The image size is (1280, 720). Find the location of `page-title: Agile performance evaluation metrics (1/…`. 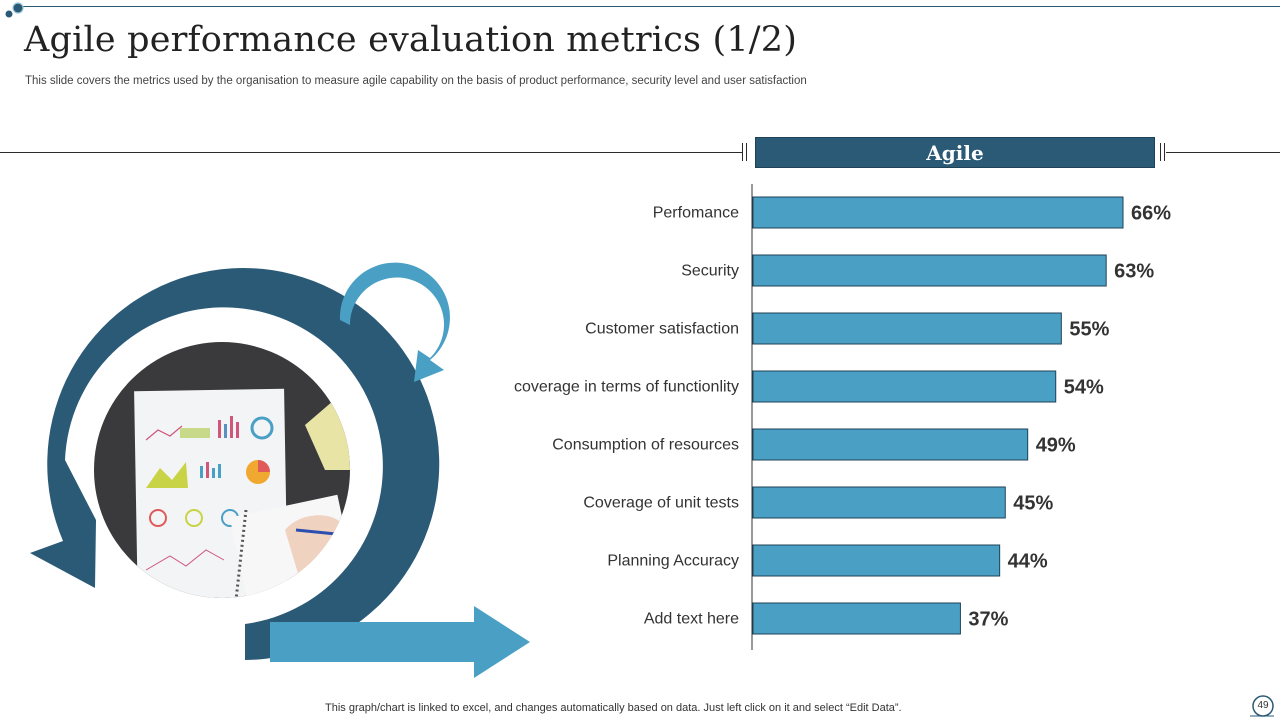

page-title: Agile performance evaluation metrics (1/… is located at coordinates (411, 40).